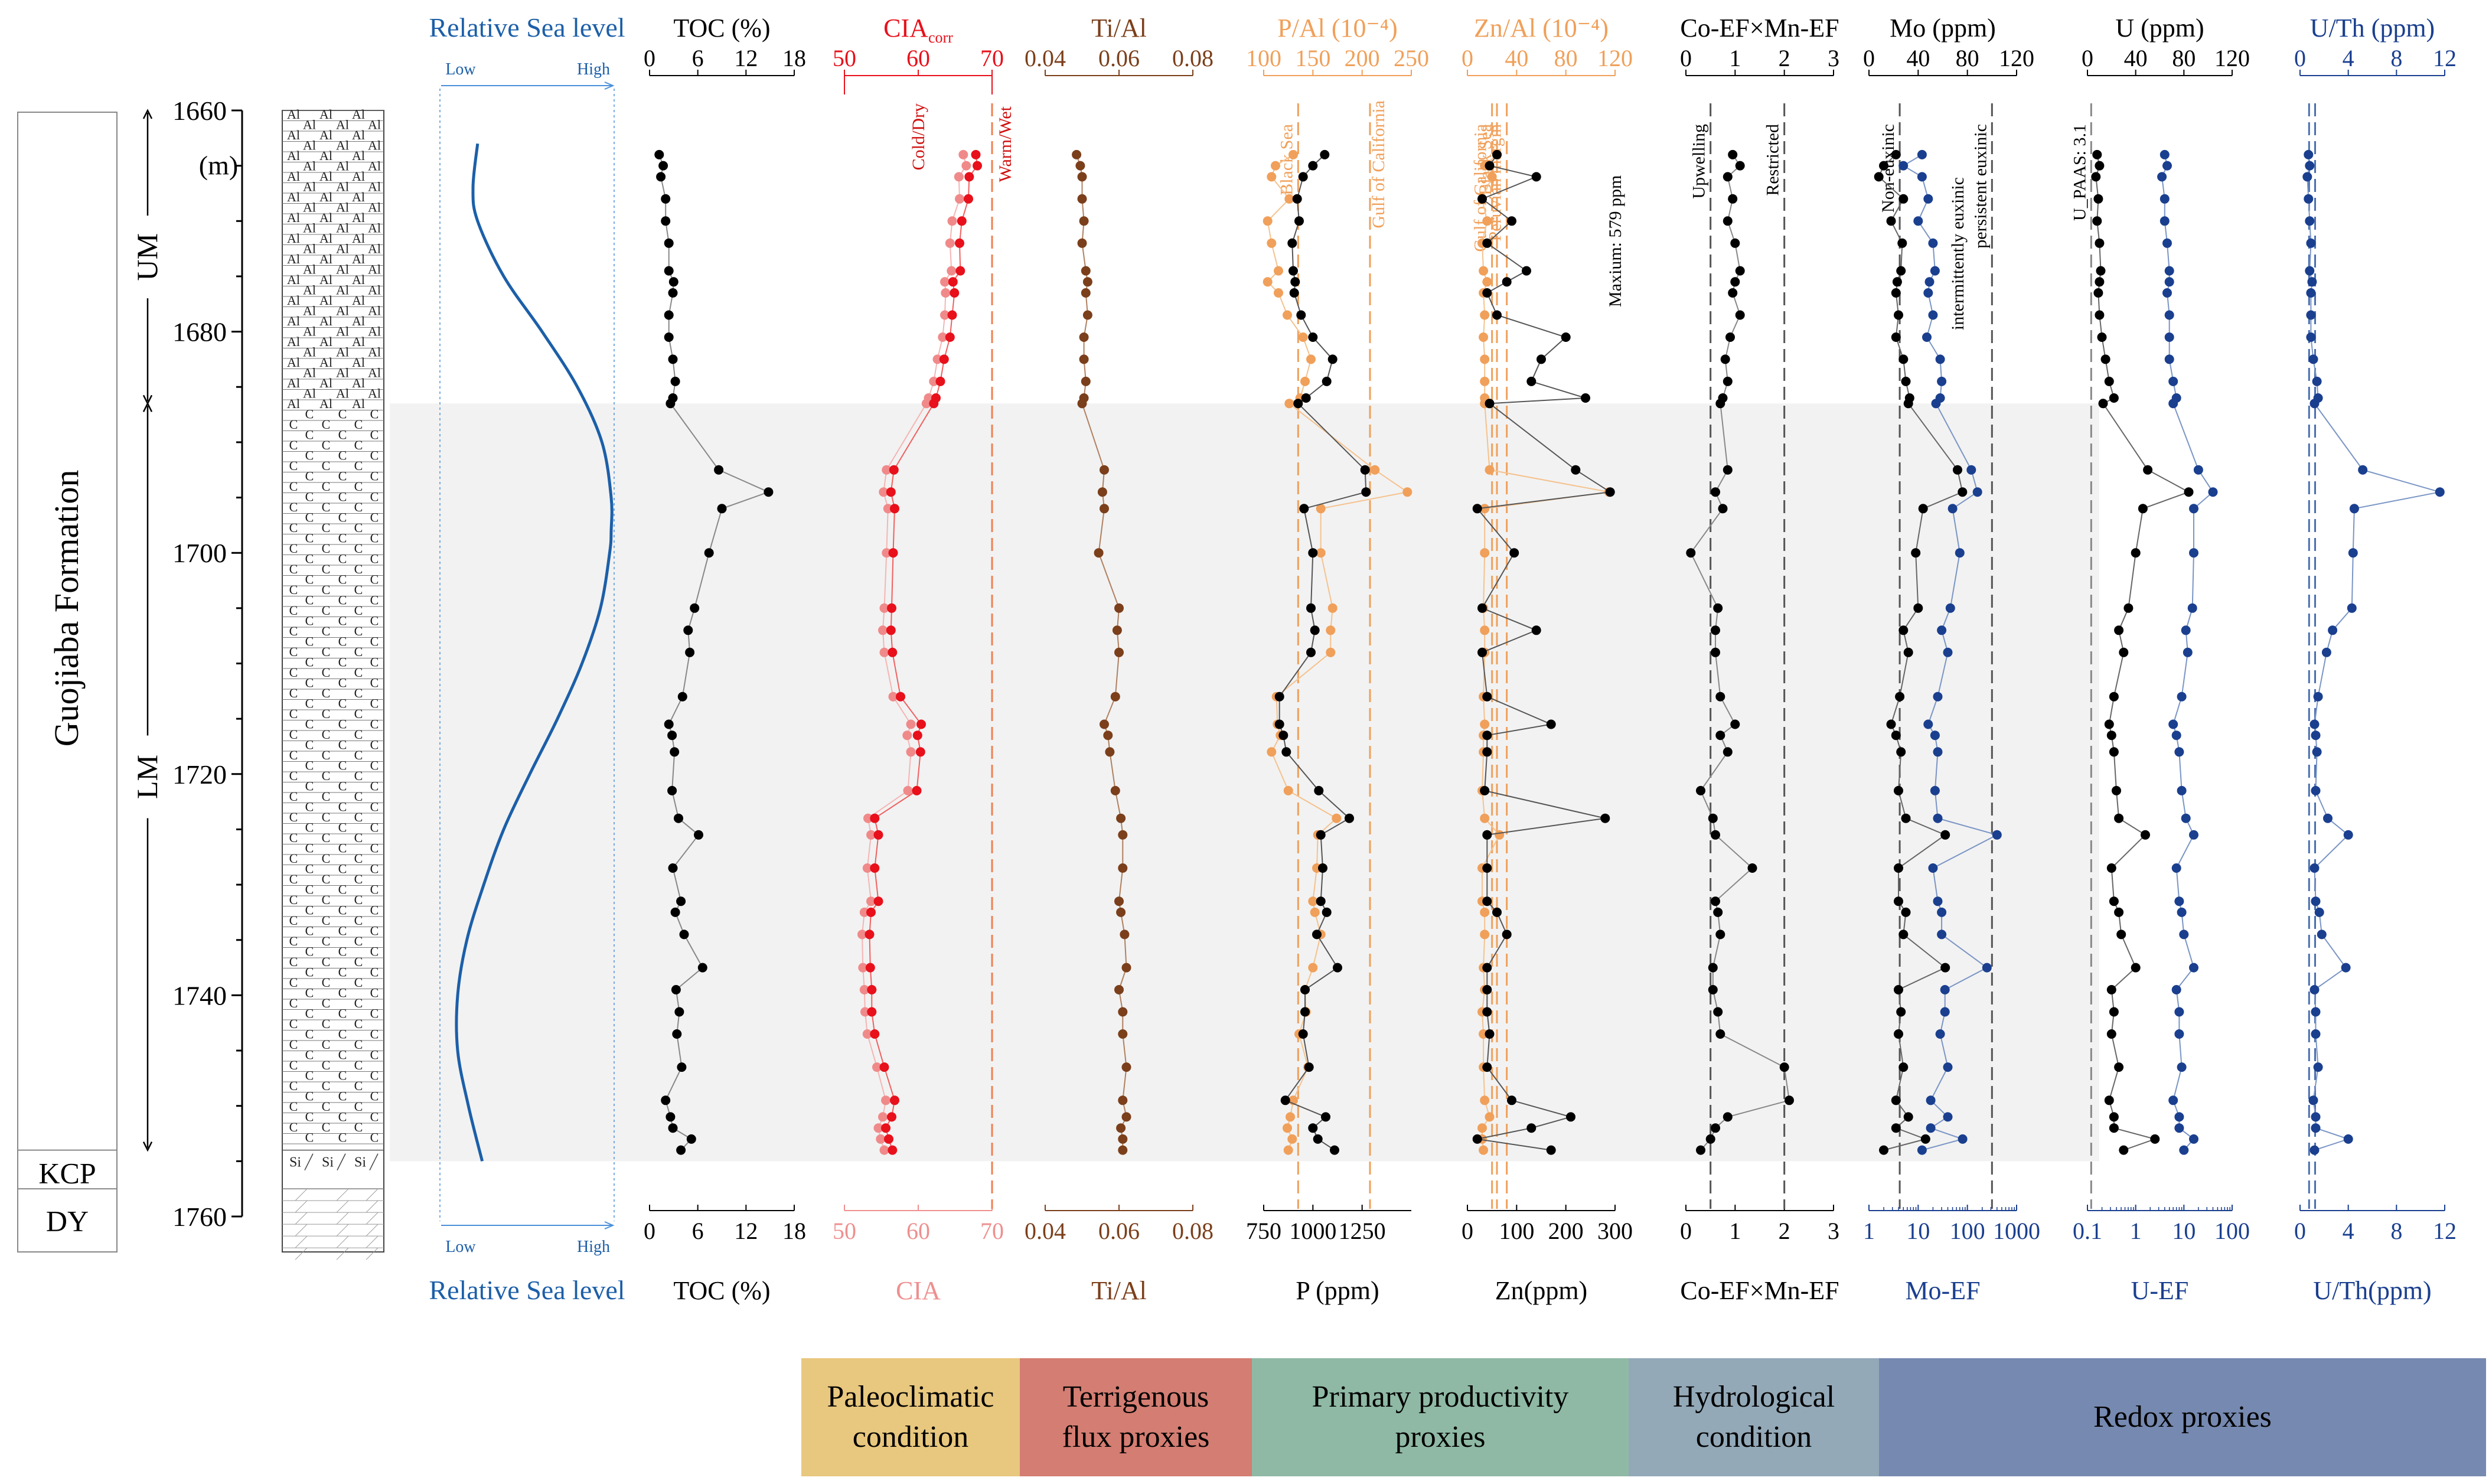 Image resolution: width=2489 pixels, height=1484 pixels. What do you see at coordinates (1136, 1437) in the screenshot?
I see `category-label: flux proxies` at bounding box center [1136, 1437].